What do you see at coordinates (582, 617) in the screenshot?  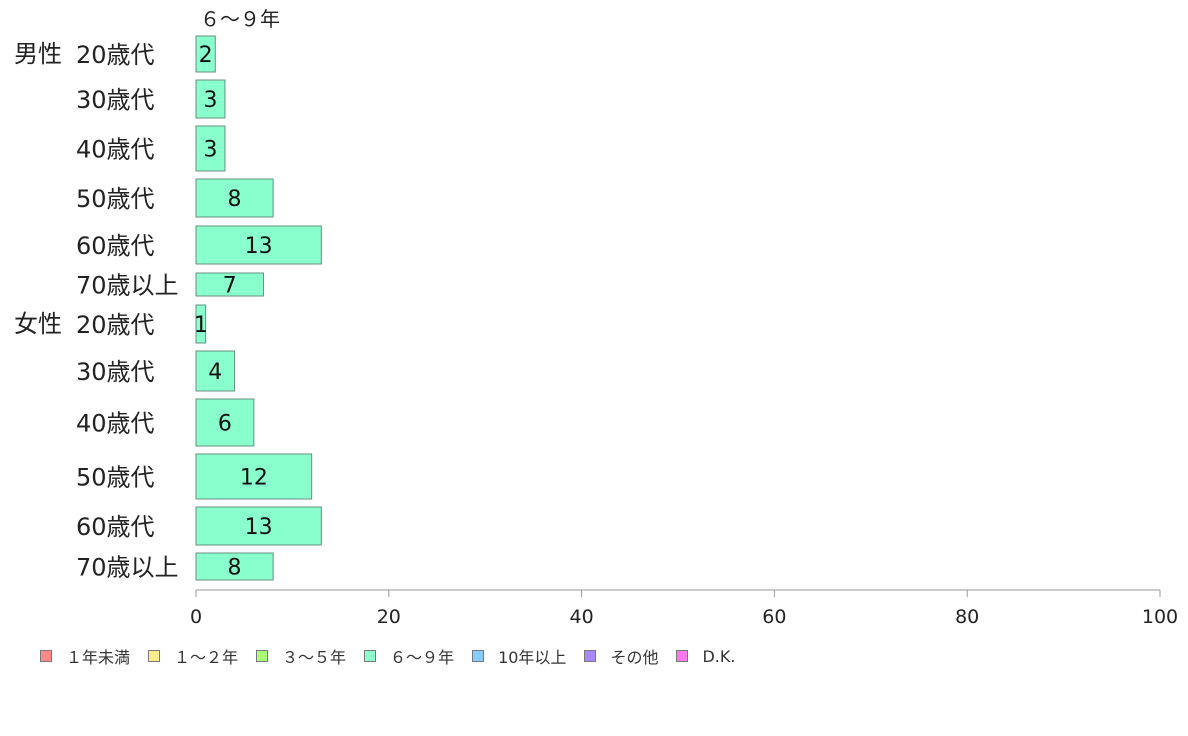 I see `x-tick-label: 40` at bounding box center [582, 617].